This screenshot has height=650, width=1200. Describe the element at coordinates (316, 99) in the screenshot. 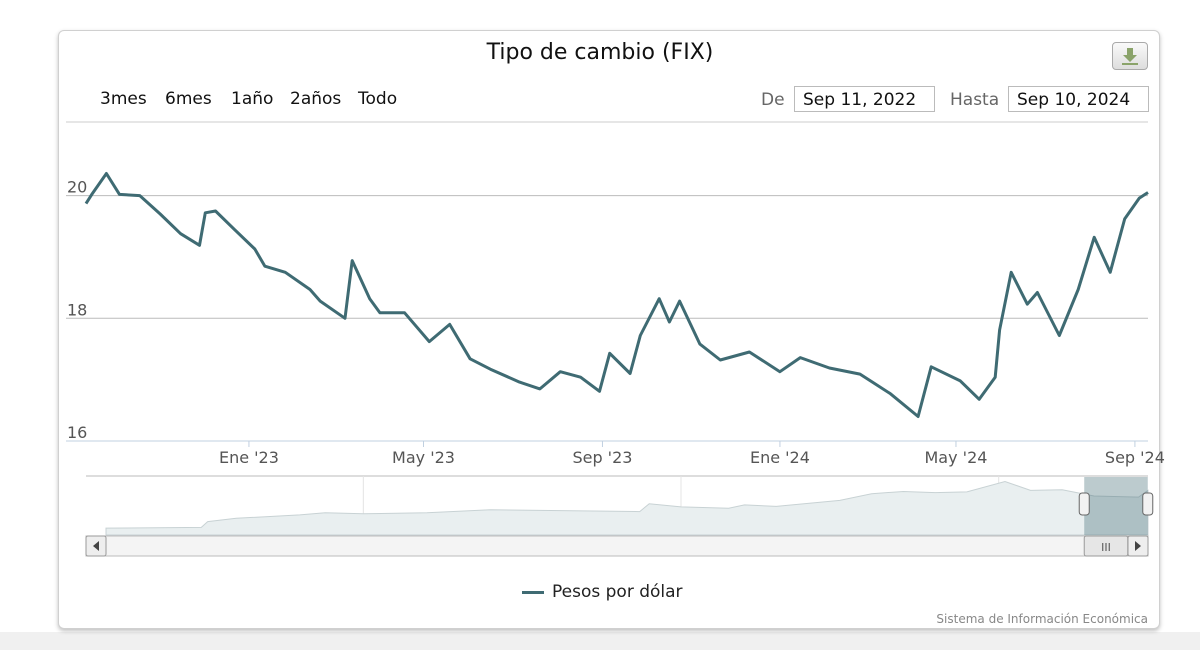

I see `range-2anos-button: 2años` at that location.